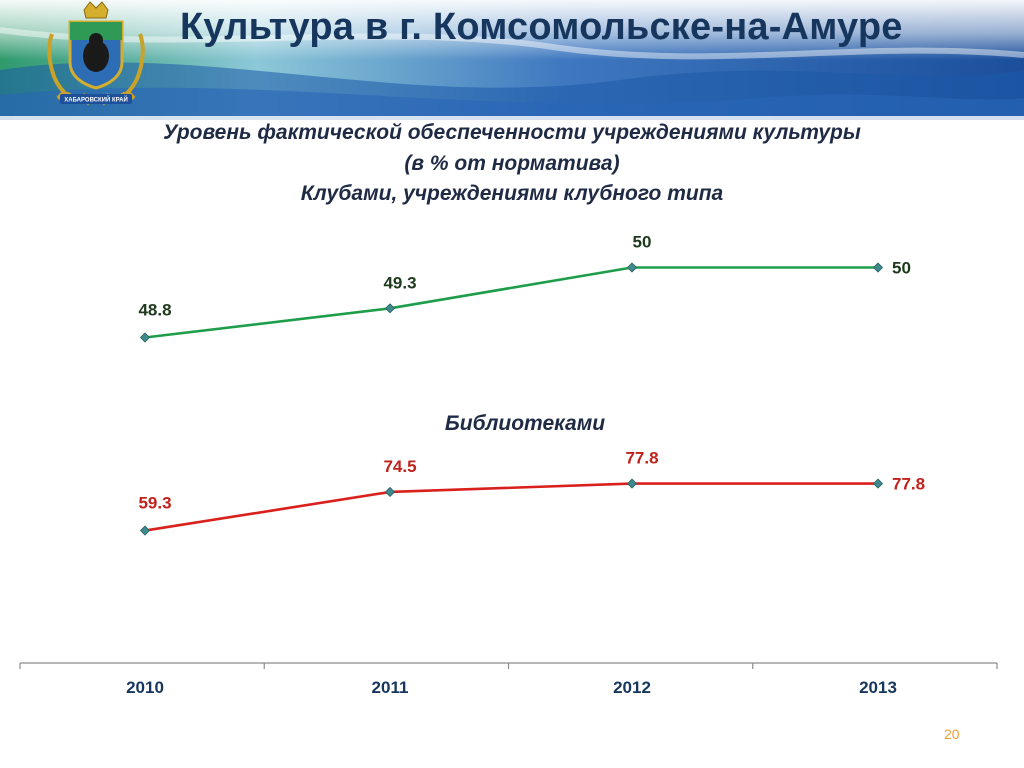 The width and height of the screenshot is (1024, 768). Describe the element at coordinates (154, 310) in the screenshot. I see `clubs-data-label-2010: 48.8` at that location.